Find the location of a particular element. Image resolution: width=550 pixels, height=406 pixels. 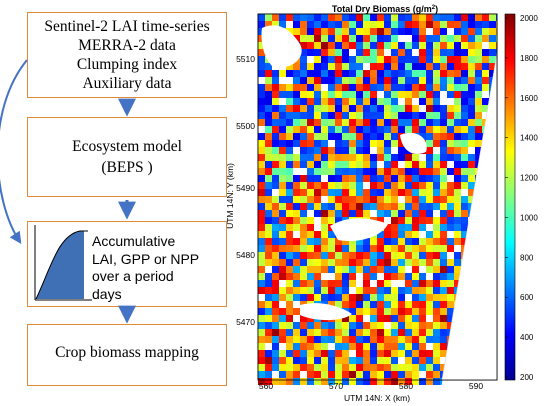

y-tick-5500: 5500 is located at coordinates (245, 126).